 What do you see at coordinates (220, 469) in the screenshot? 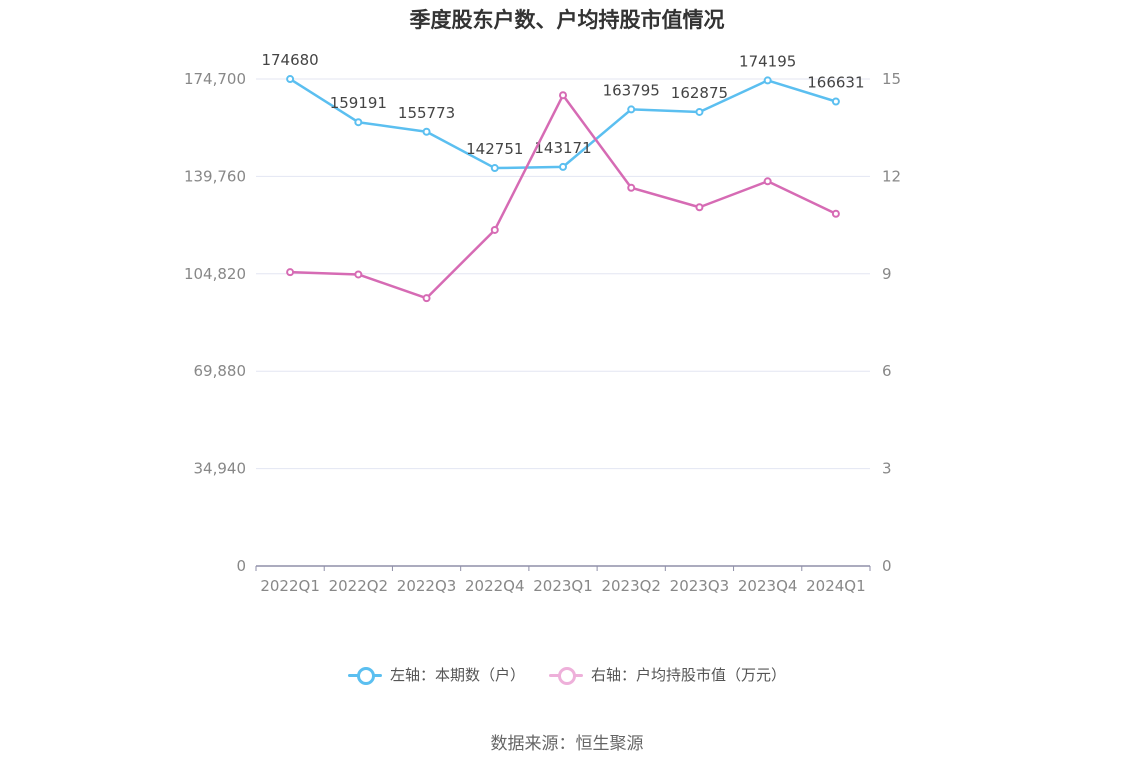
I see `left-axis-tick-label: 34,940` at bounding box center [220, 469].